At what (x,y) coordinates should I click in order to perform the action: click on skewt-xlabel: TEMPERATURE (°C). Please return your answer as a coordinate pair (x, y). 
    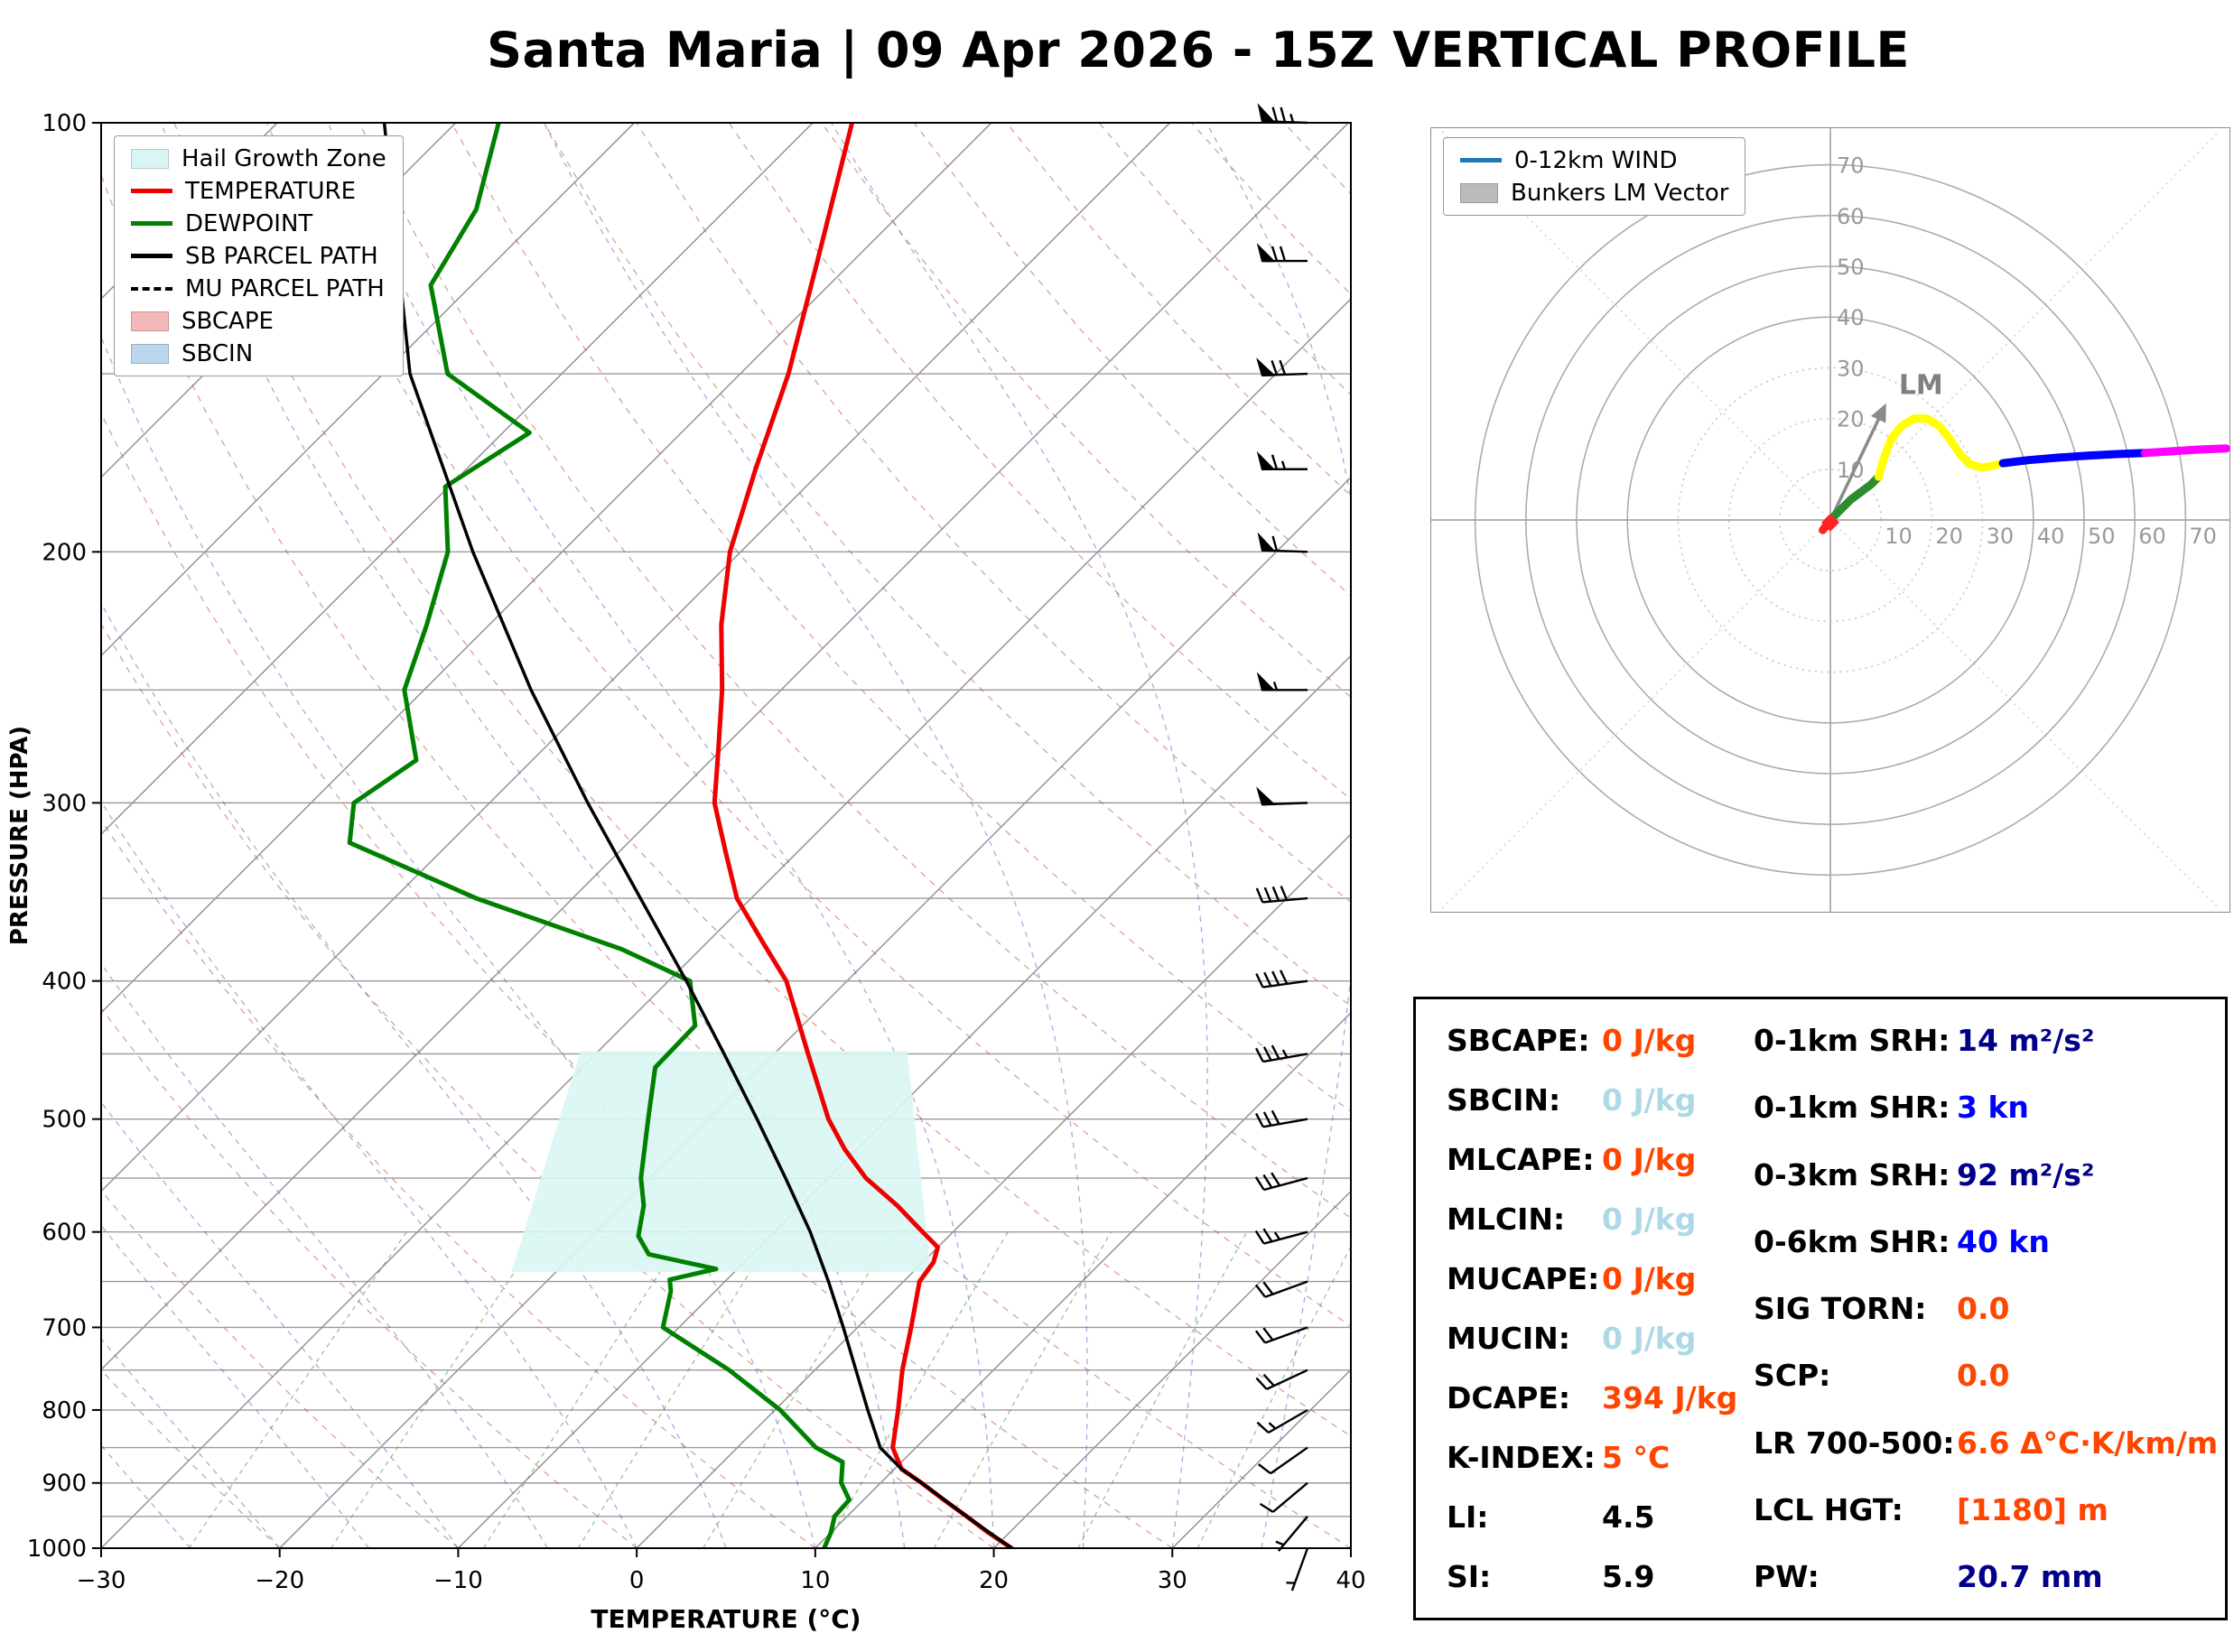
    Looking at the image, I should click on (726, 1619).